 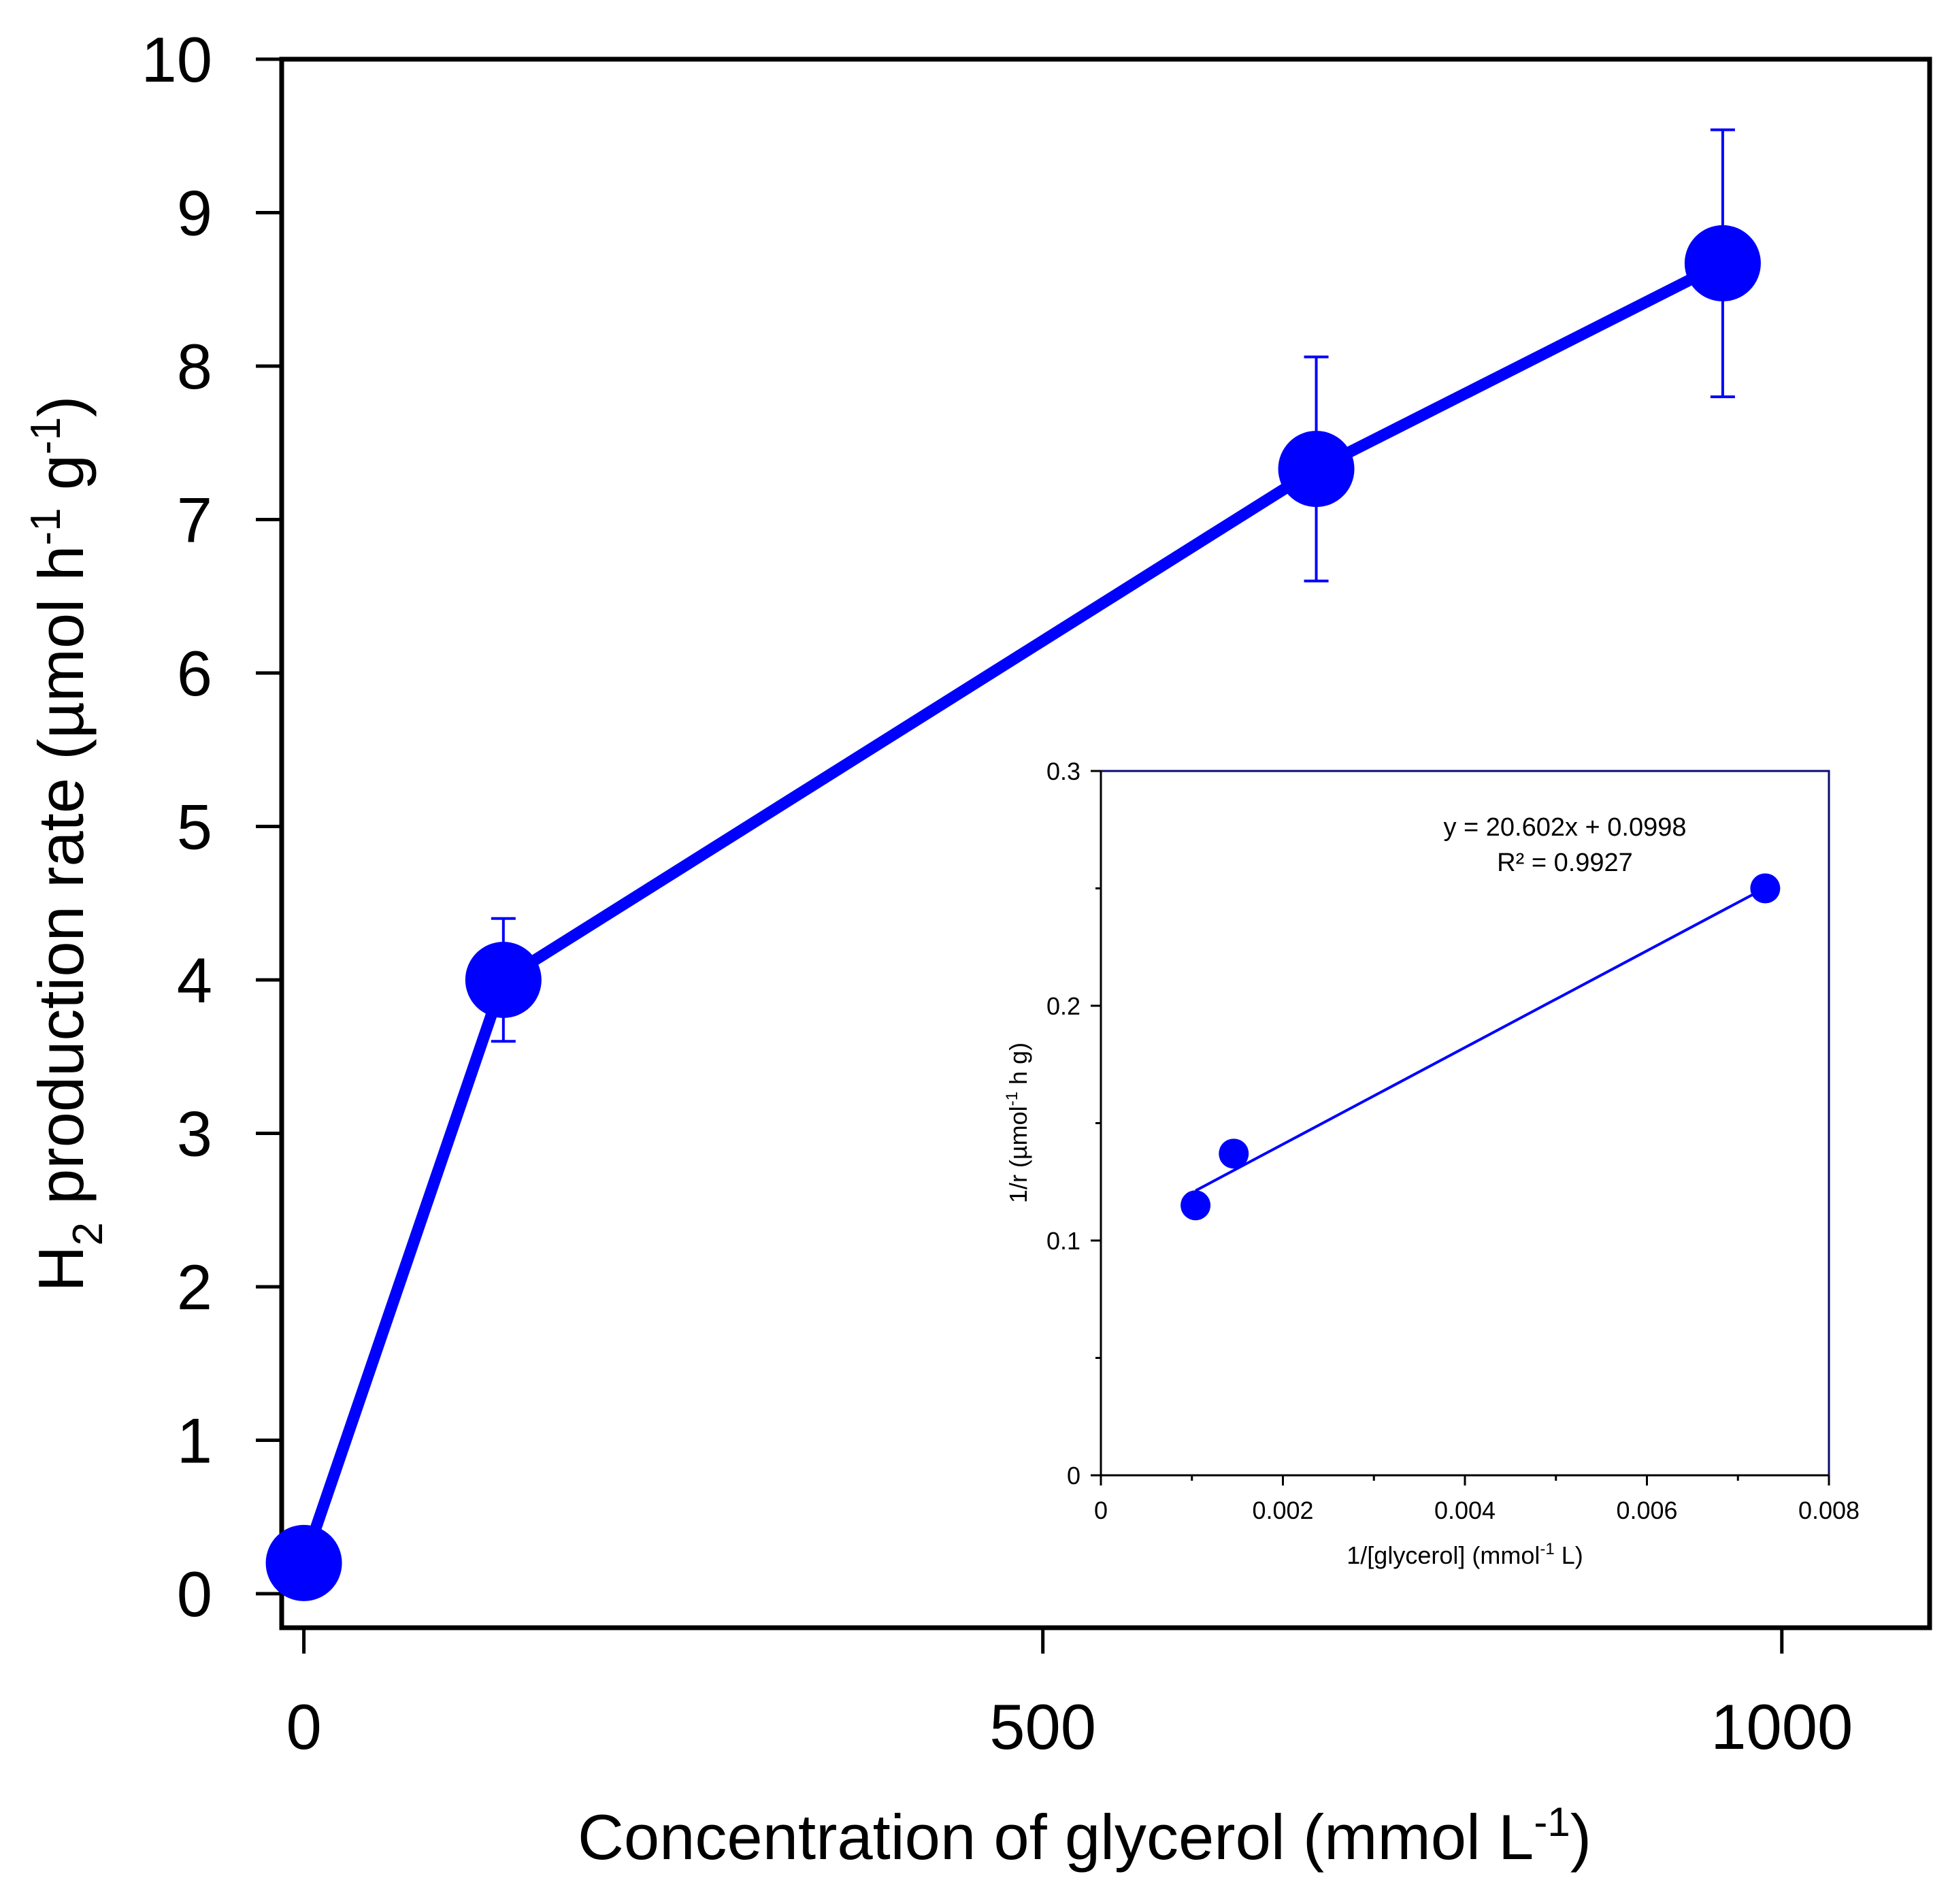 What do you see at coordinates (194, 213) in the screenshot?
I see `main-y-tick-label: 9` at bounding box center [194, 213].